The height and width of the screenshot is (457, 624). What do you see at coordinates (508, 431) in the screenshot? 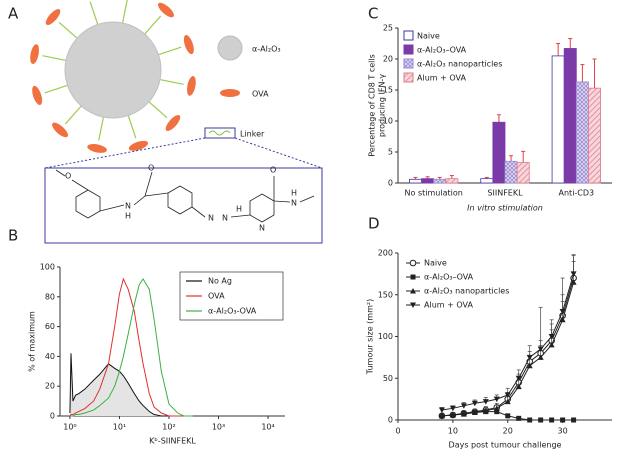
I see `x-tick-label: 20` at bounding box center [508, 431].